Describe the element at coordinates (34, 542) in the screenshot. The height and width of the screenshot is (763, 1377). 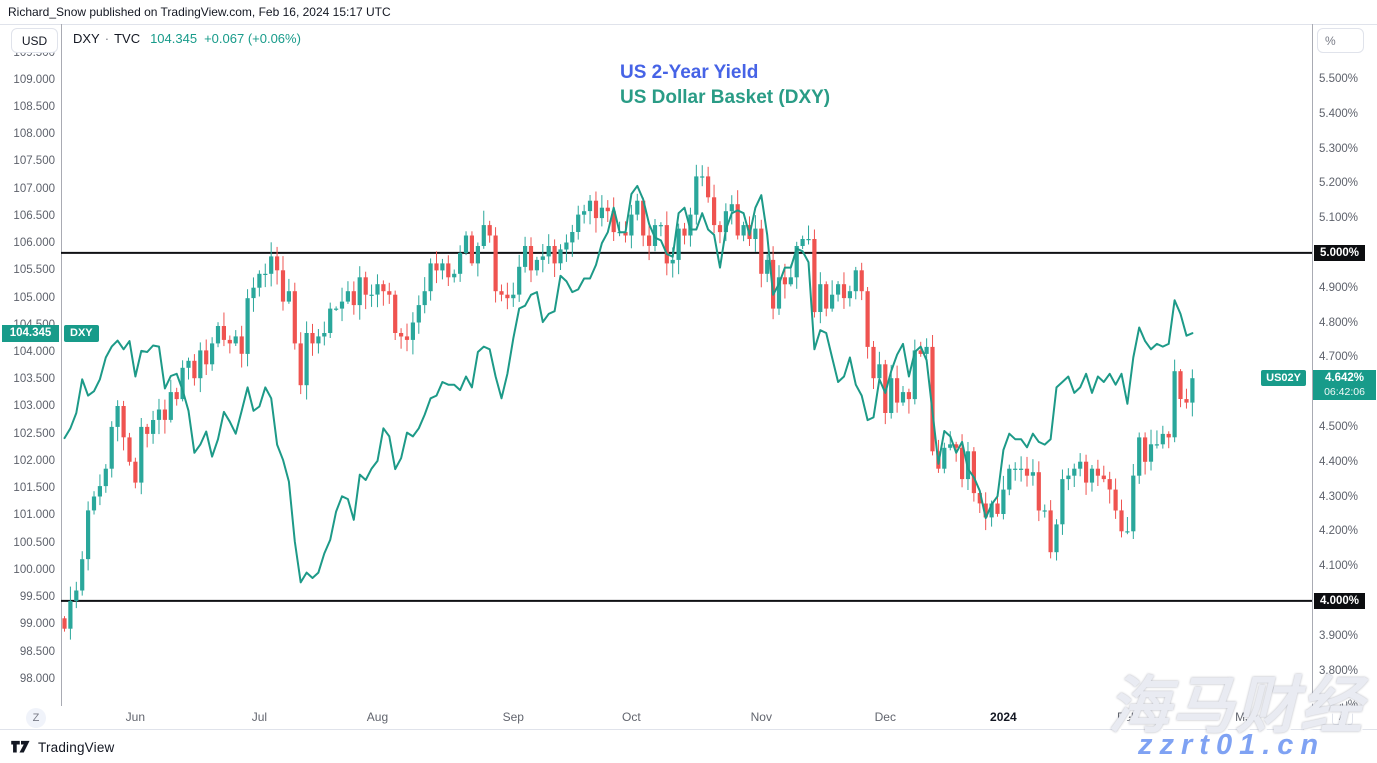
I see `left-axis-tick: 100.500` at that location.